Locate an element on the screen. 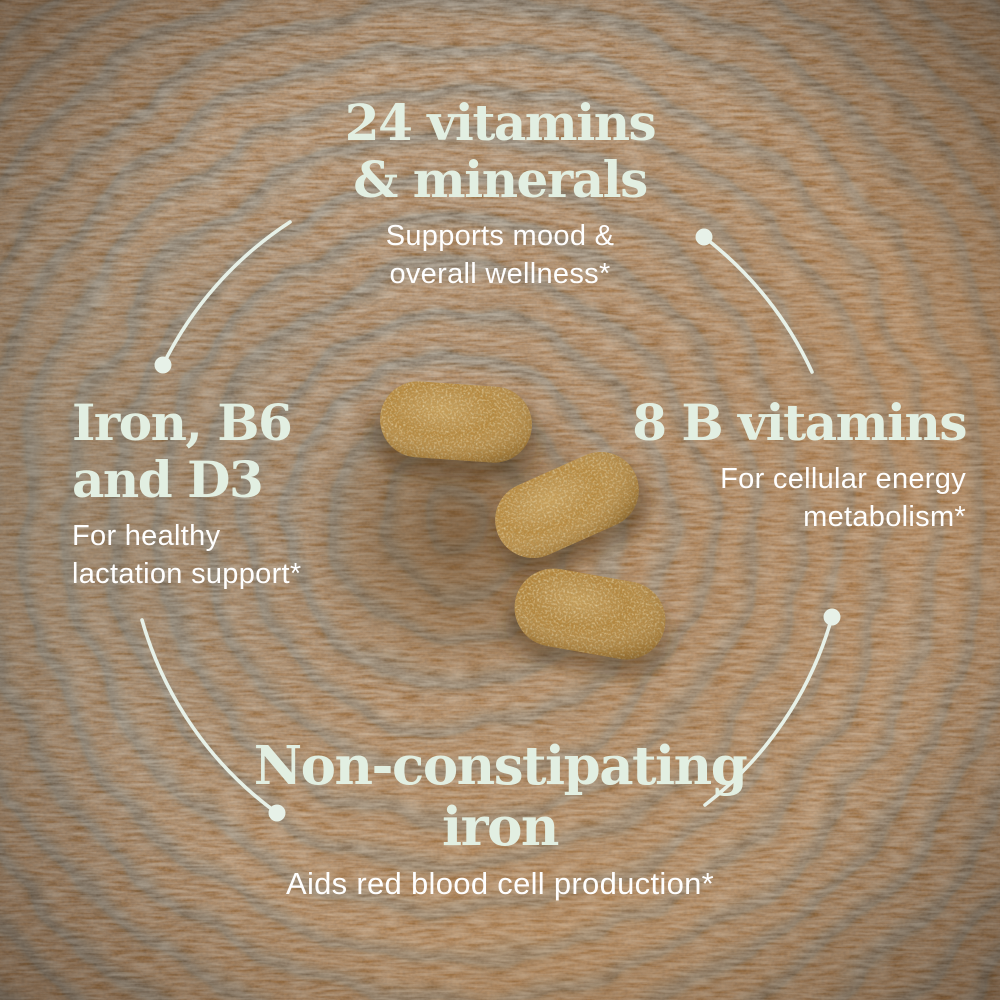 The image size is (1000, 1000). arc-top-left is located at coordinates (226, 293).